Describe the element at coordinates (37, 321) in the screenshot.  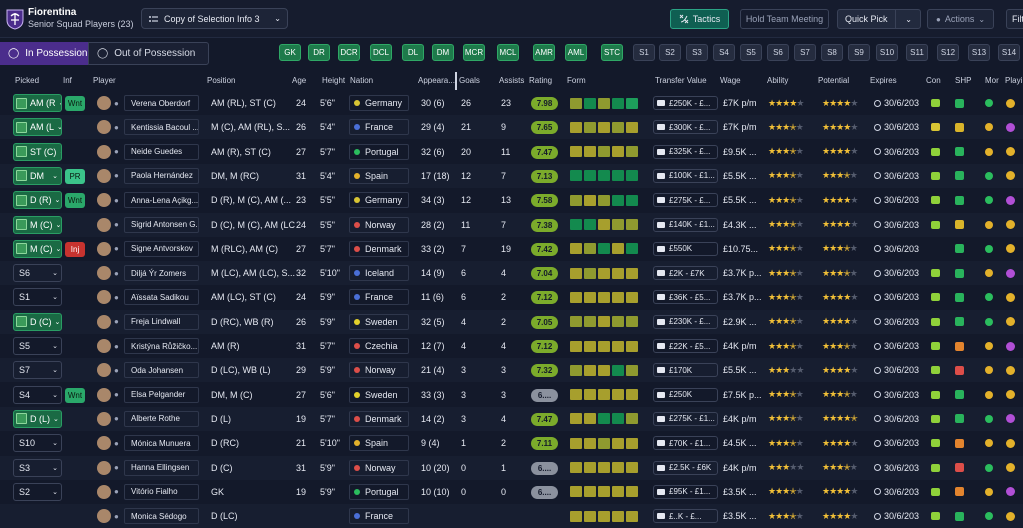
I see `picked-select: D (C) ⌄` at that location.